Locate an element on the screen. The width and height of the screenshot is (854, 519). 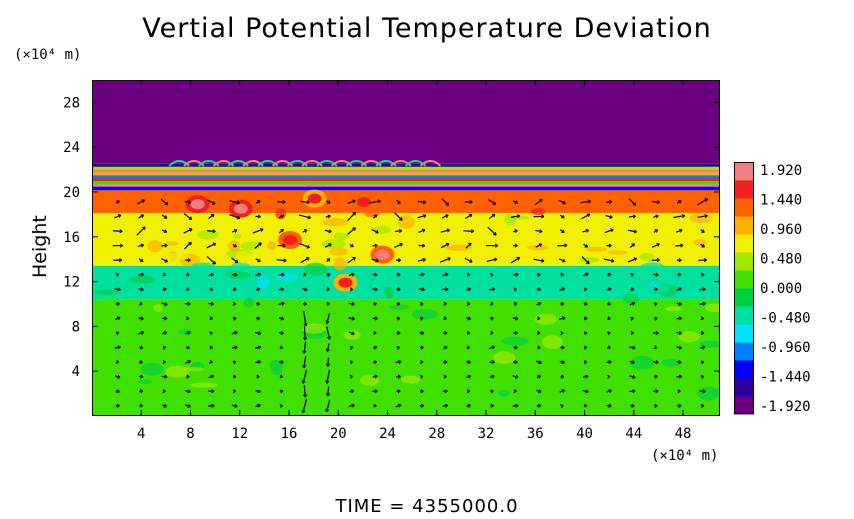
colorbar-frame is located at coordinates (744, 288).